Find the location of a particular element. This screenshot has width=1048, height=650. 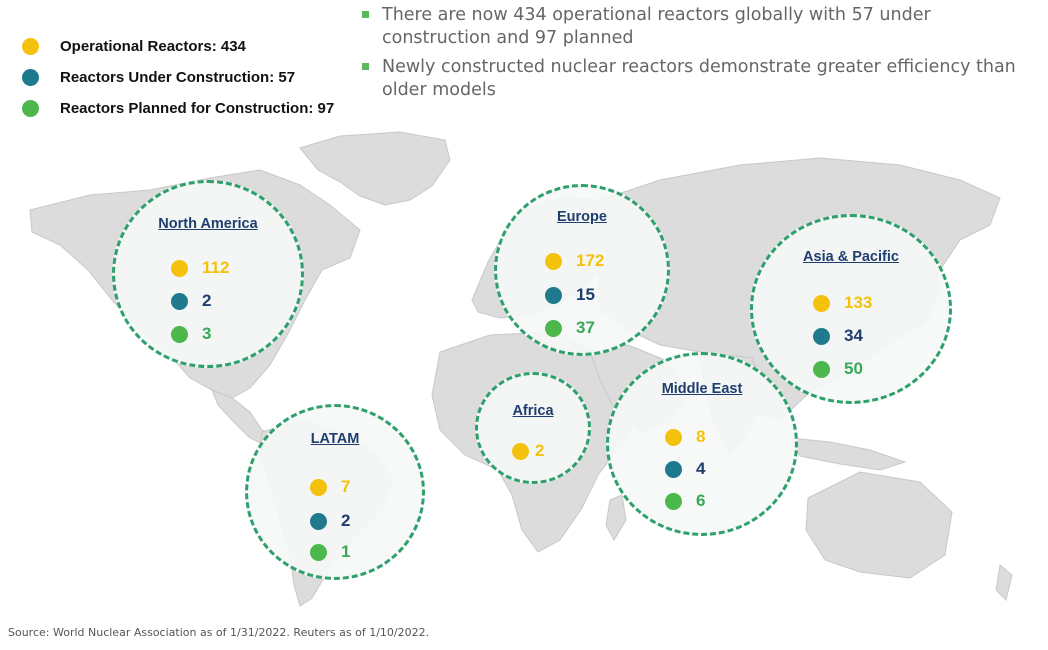

region-africa: Africa 2 is located at coordinates (533, 428).